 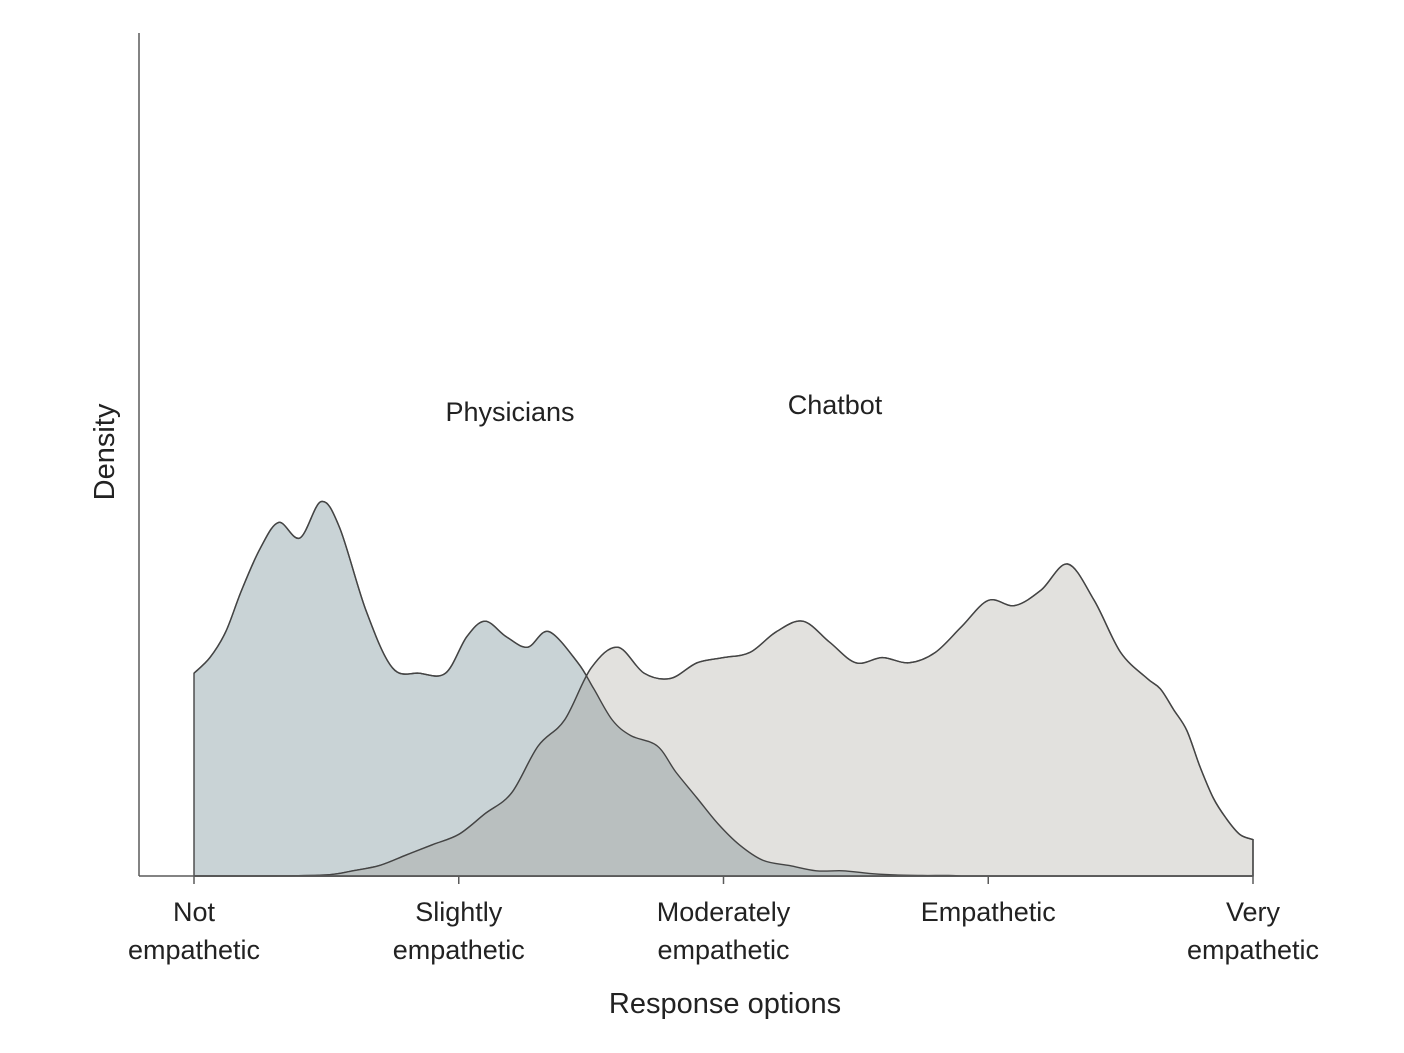 I want to click on x-tick-label-1: Slightly empathetic, so click(x=459, y=931).